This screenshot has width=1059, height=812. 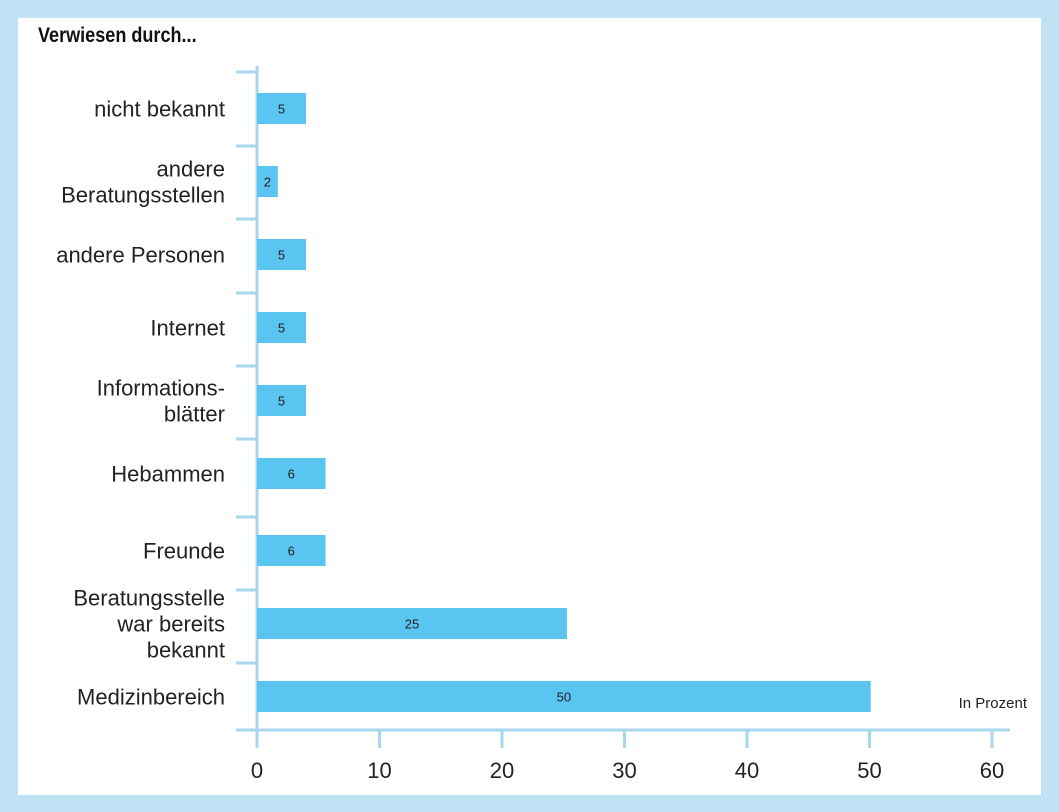 I want to click on category-label-line: Internet, so click(x=187, y=328).